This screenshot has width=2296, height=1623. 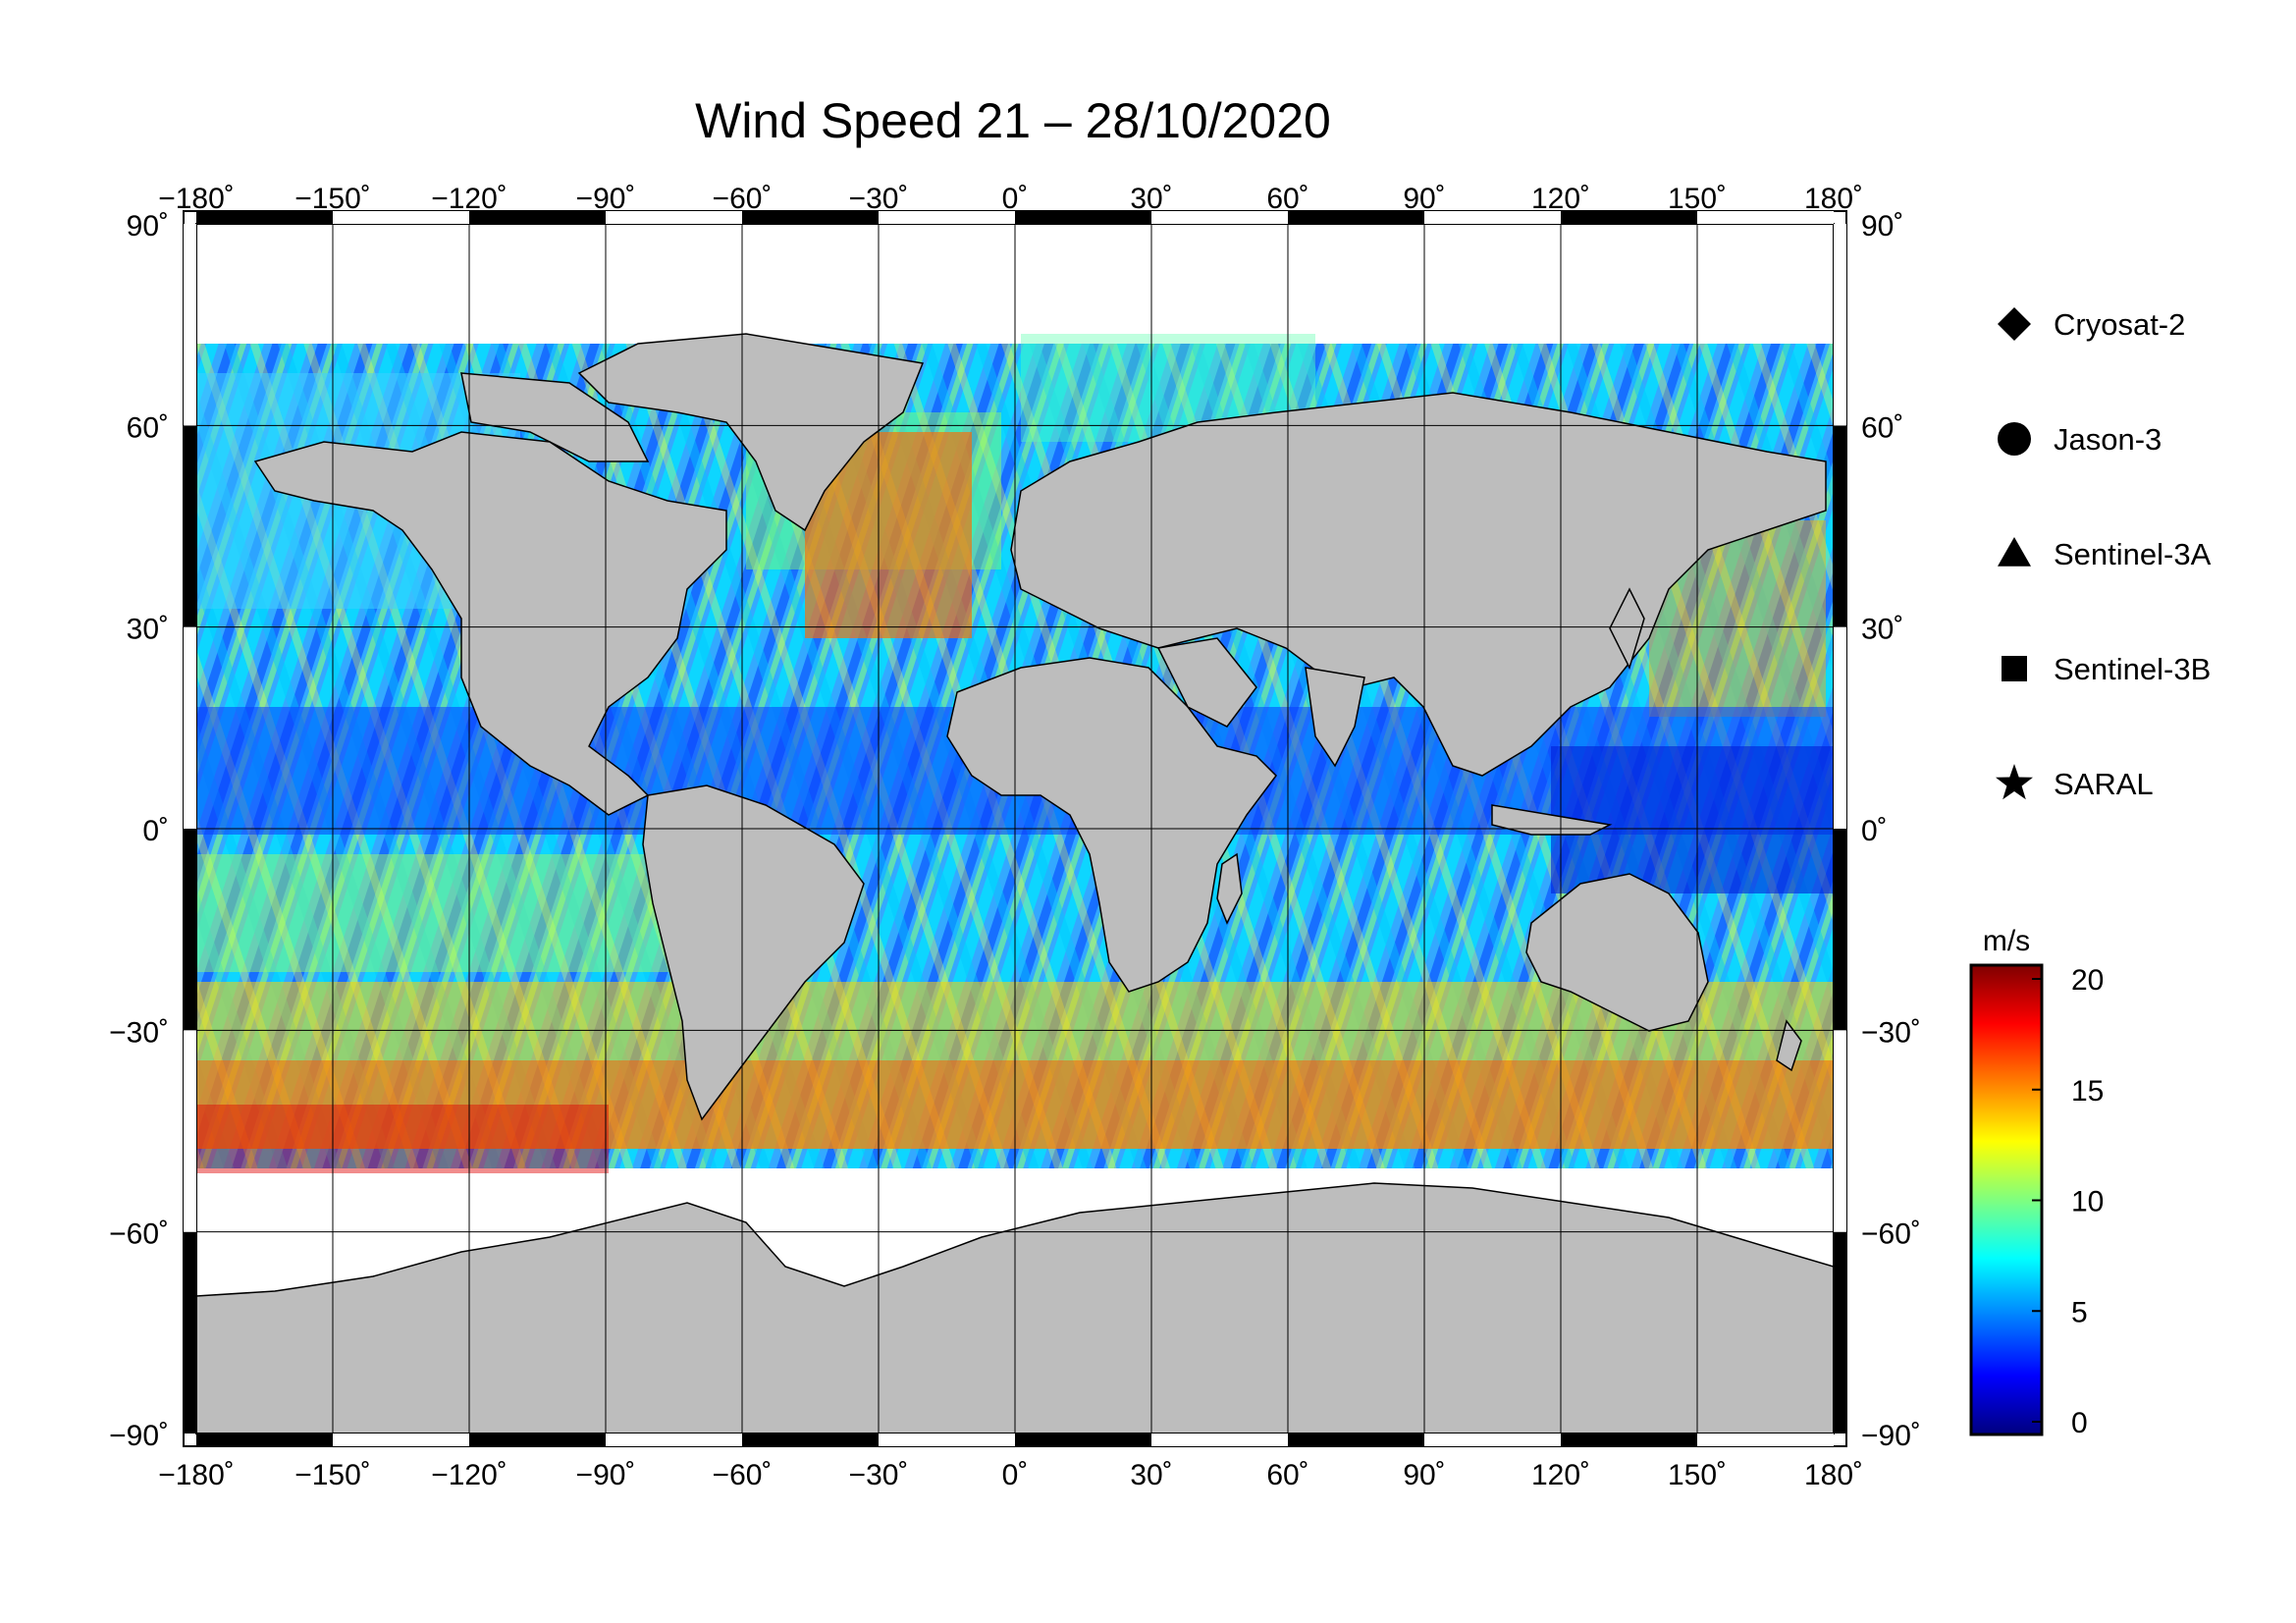 I want to click on madagascar, so click(x=1229, y=888).